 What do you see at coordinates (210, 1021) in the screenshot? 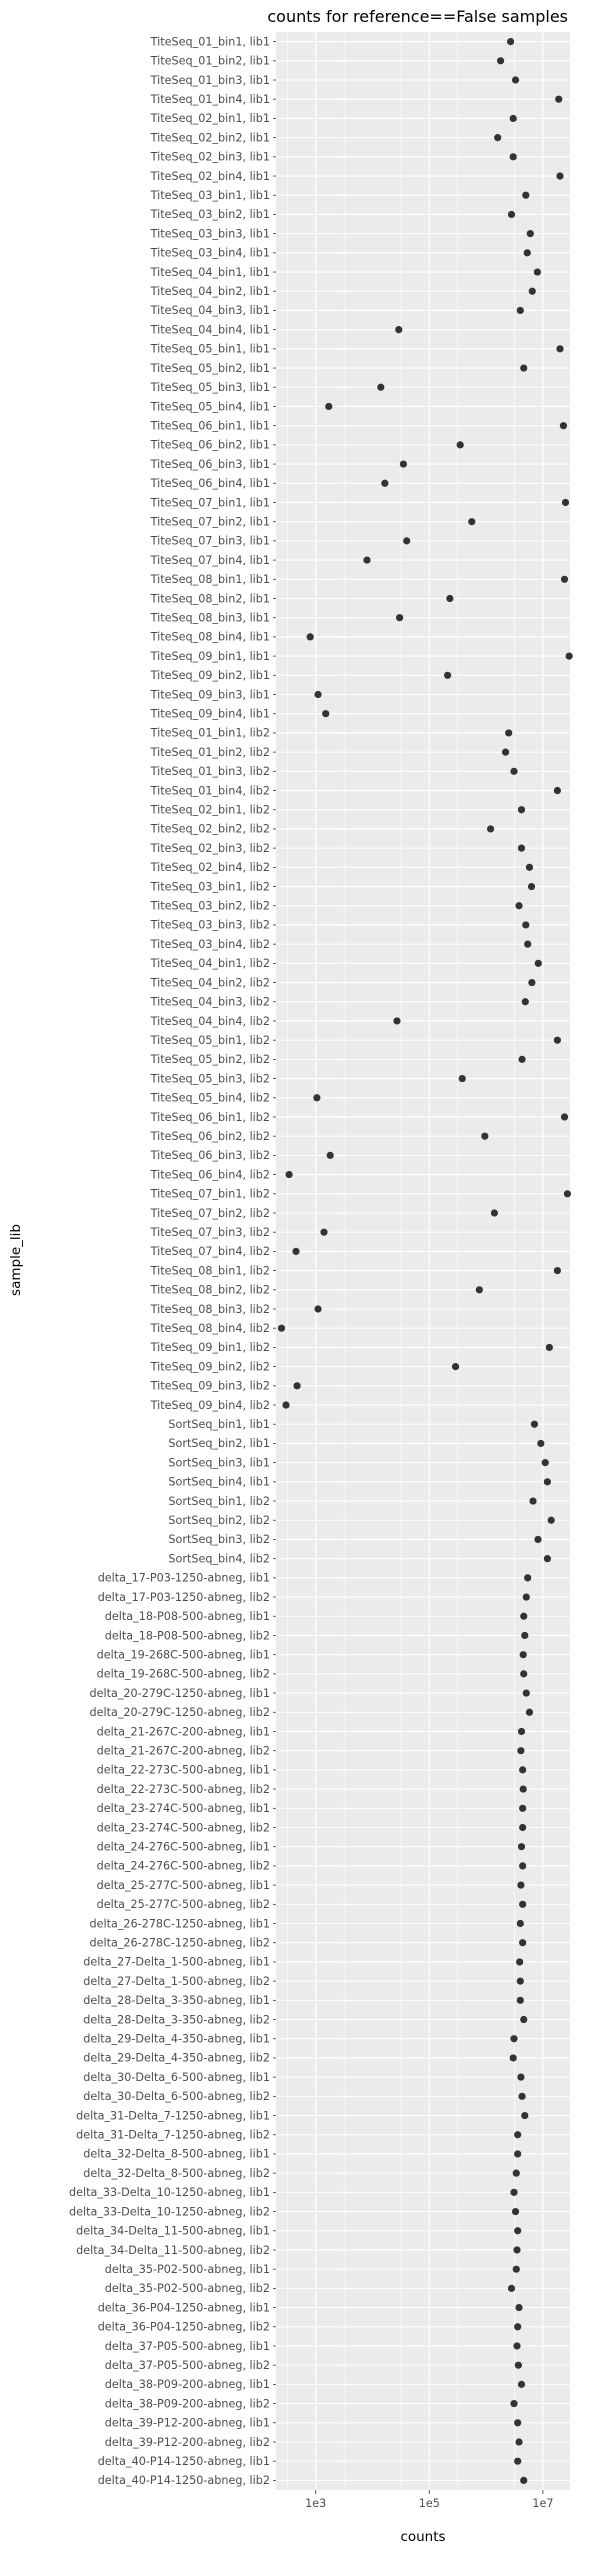
I see `y-tick-label: TiteSeq_04_bin4, lib2` at bounding box center [210, 1021].